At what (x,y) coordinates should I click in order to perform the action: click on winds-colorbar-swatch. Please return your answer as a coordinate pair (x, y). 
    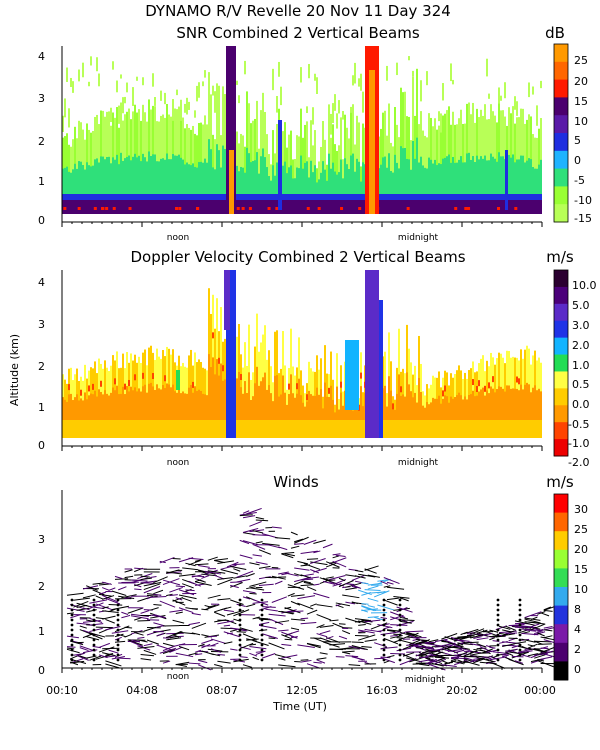
    Looking at the image, I should click on (561, 541).